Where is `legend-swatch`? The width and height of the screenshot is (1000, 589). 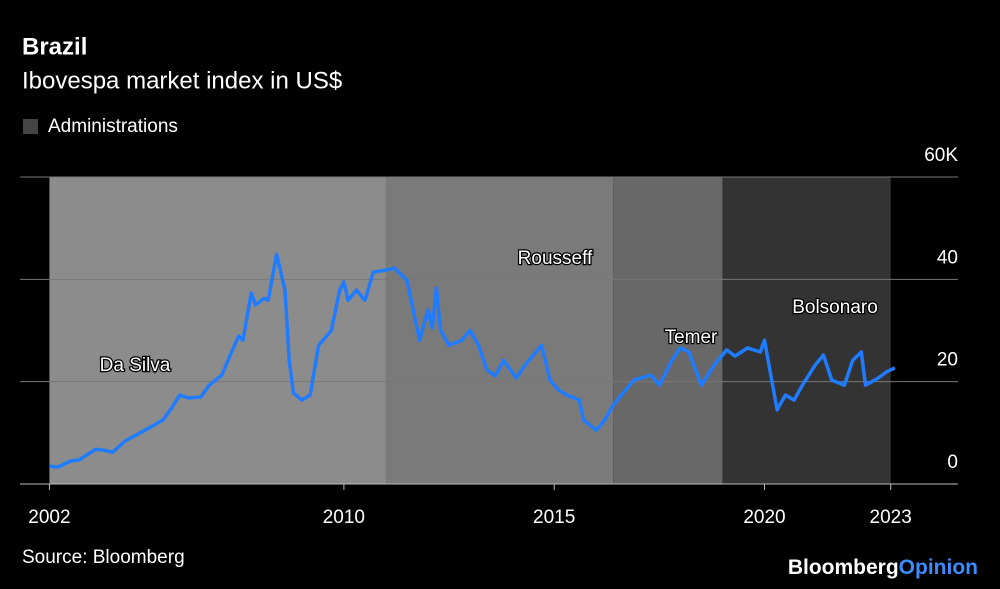
legend-swatch is located at coordinates (30, 126).